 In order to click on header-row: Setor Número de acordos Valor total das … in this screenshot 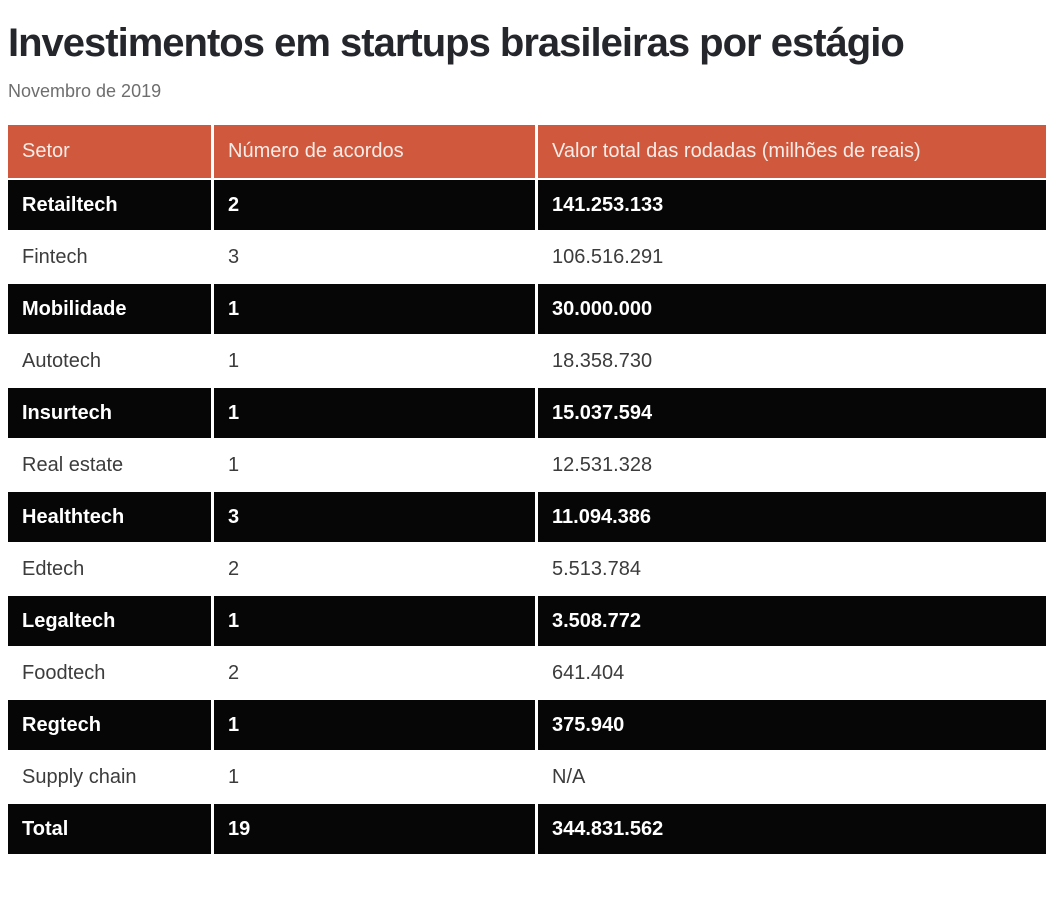, I will do `click(527, 152)`.